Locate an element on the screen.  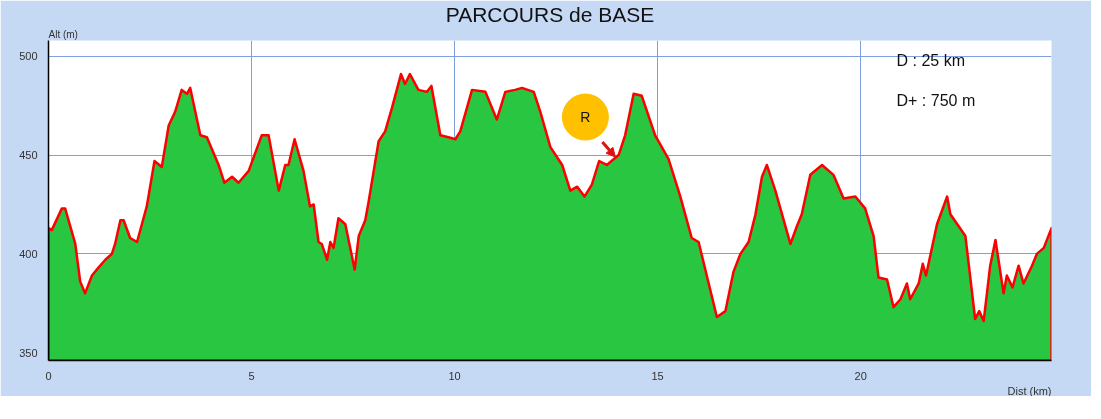
y-tick-label: 350 is located at coordinates (28, 352).